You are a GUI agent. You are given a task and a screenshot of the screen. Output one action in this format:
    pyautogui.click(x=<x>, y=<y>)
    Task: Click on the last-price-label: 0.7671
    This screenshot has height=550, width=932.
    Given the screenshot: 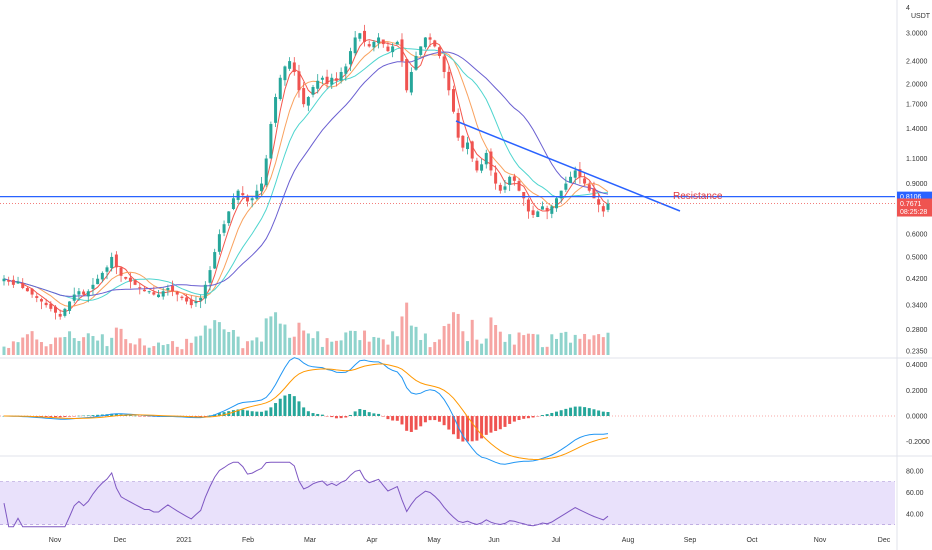 What is the action you would take?
    pyautogui.click(x=911, y=204)
    